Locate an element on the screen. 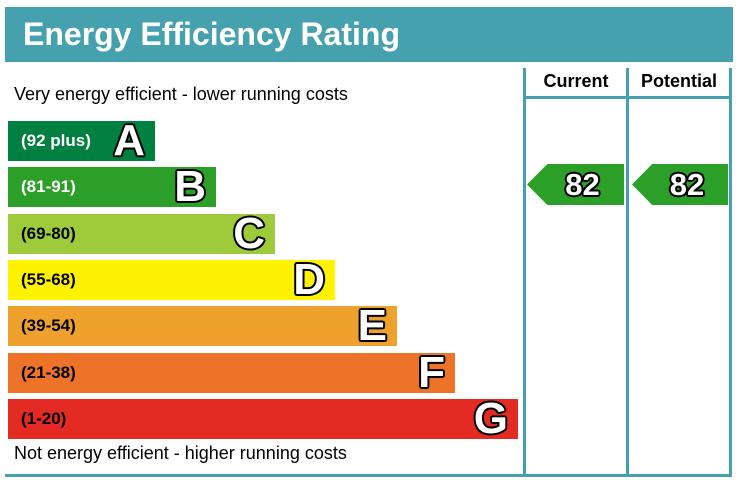 This screenshot has height=483, width=738. current-rating-value: 82 is located at coordinates (582, 184).